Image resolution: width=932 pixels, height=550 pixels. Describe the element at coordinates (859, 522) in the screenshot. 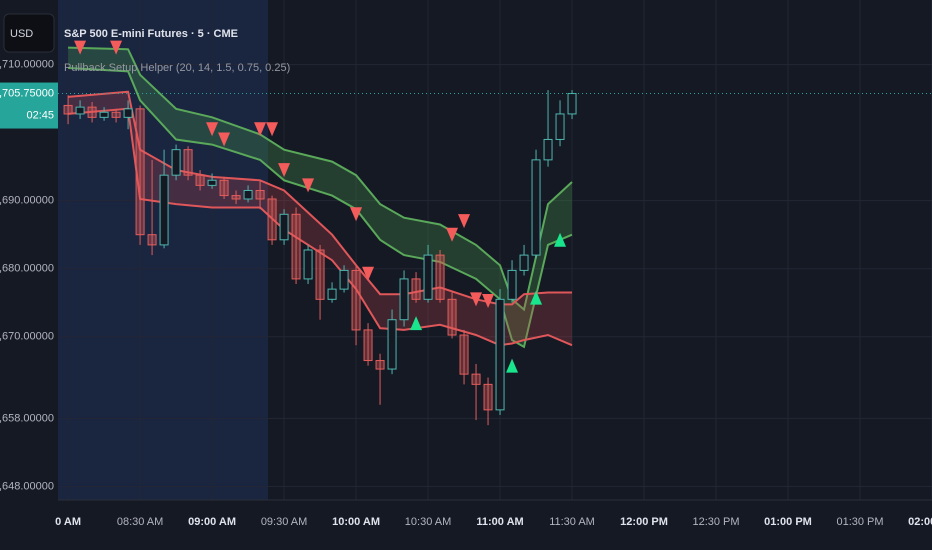

I see `x-tick-label: 01:30 PM` at that location.